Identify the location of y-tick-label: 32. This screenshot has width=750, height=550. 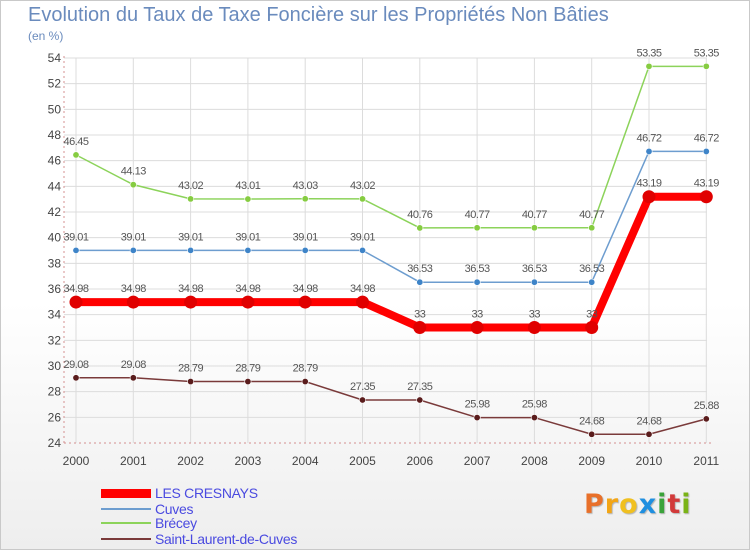
(55, 340).